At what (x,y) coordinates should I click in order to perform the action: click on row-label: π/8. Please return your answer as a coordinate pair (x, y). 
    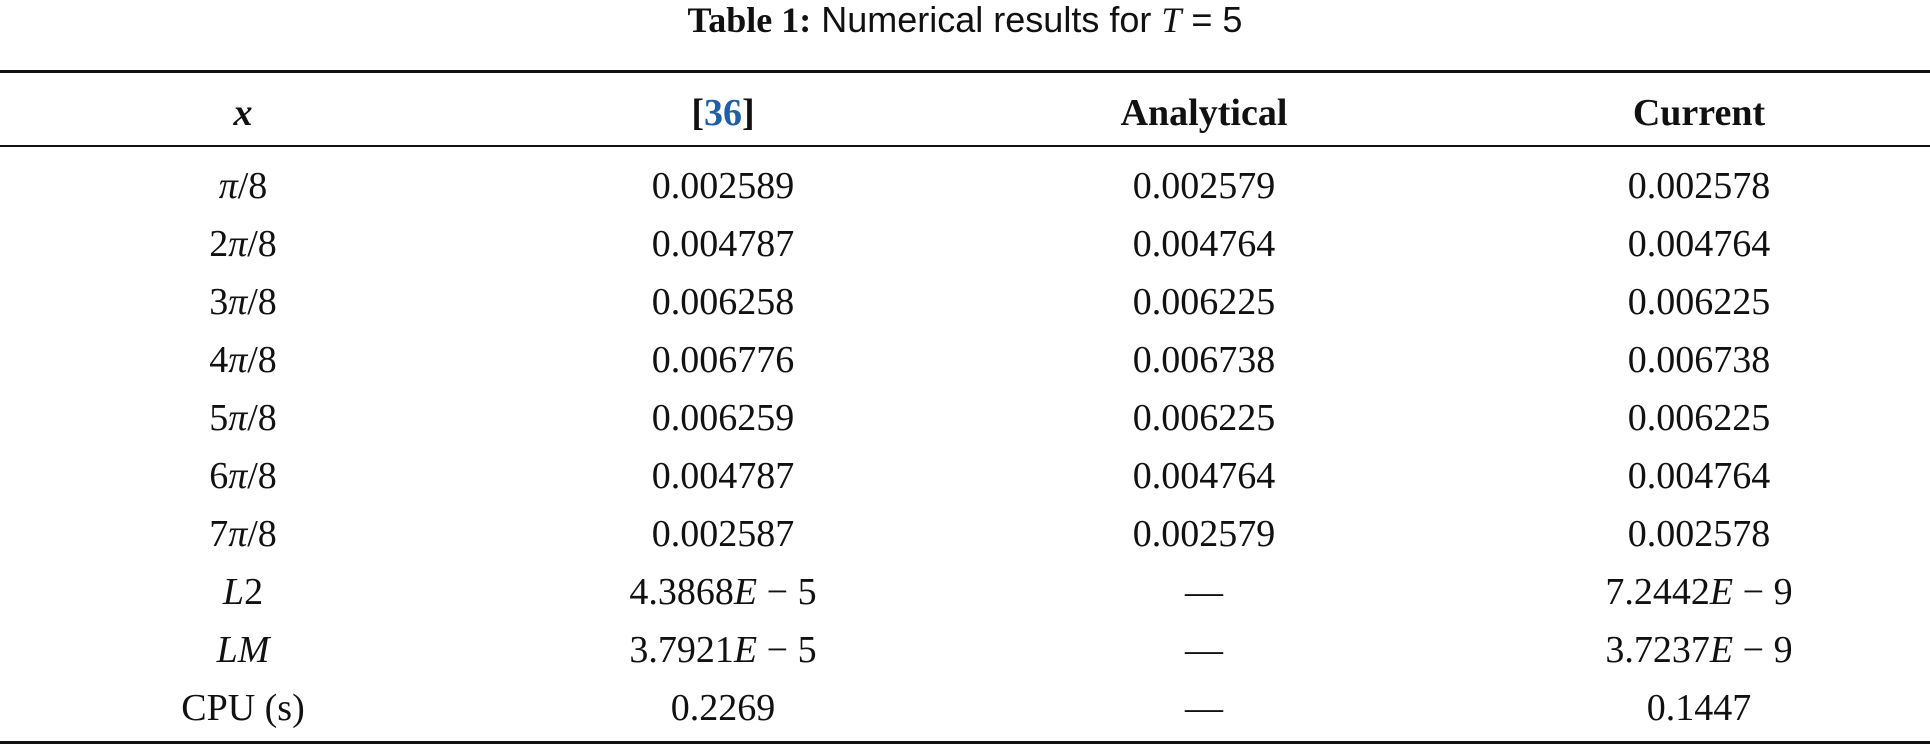
    Looking at the image, I should click on (243, 186).